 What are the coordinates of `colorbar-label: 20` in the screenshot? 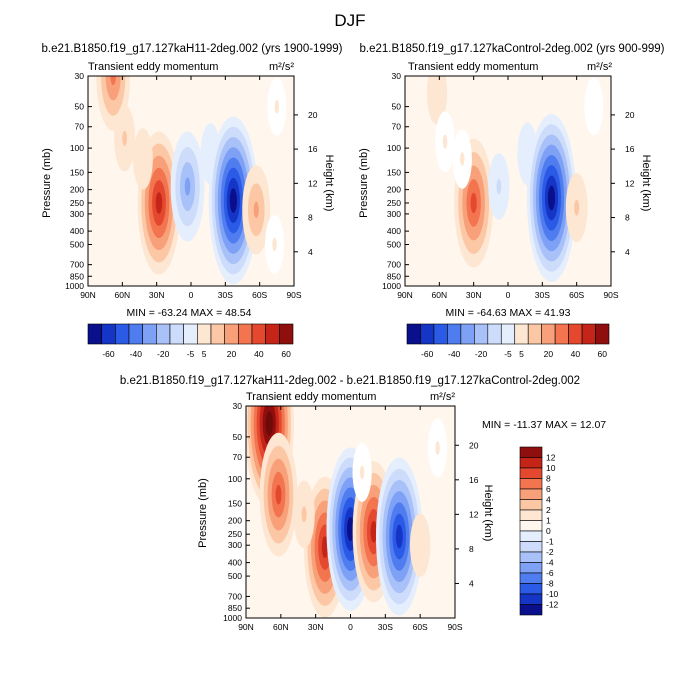 It's located at (232, 354).